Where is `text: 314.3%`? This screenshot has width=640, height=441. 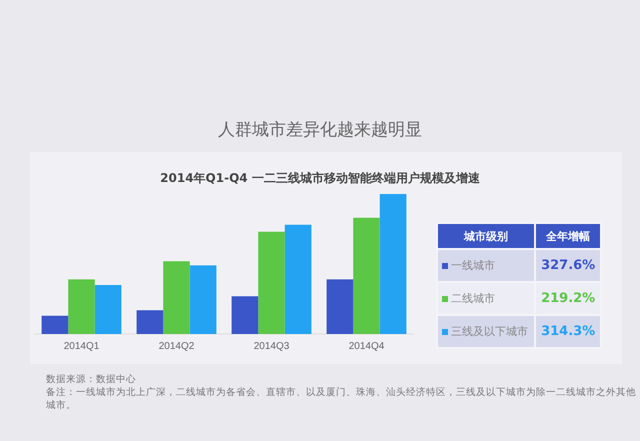 text: 314.3% is located at coordinates (568, 331).